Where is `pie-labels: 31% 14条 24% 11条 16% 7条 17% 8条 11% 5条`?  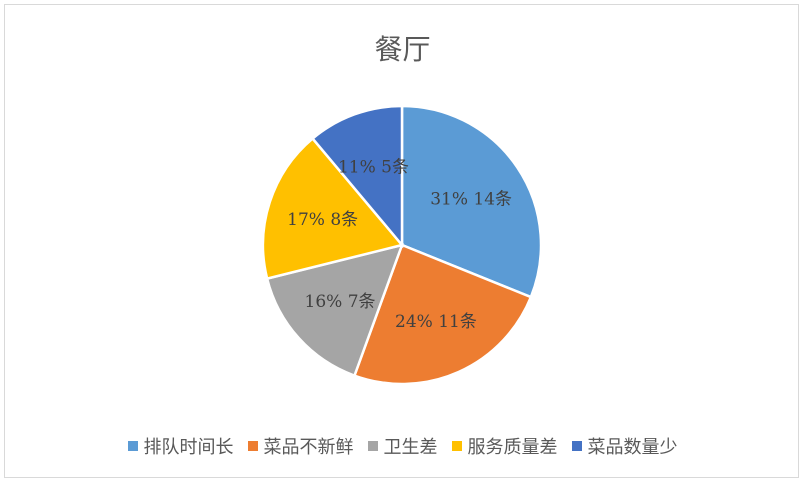
pie-labels: 31% 14条 24% 11条 16% 7条 17% 8条 11% 5条 is located at coordinates (399, 245).